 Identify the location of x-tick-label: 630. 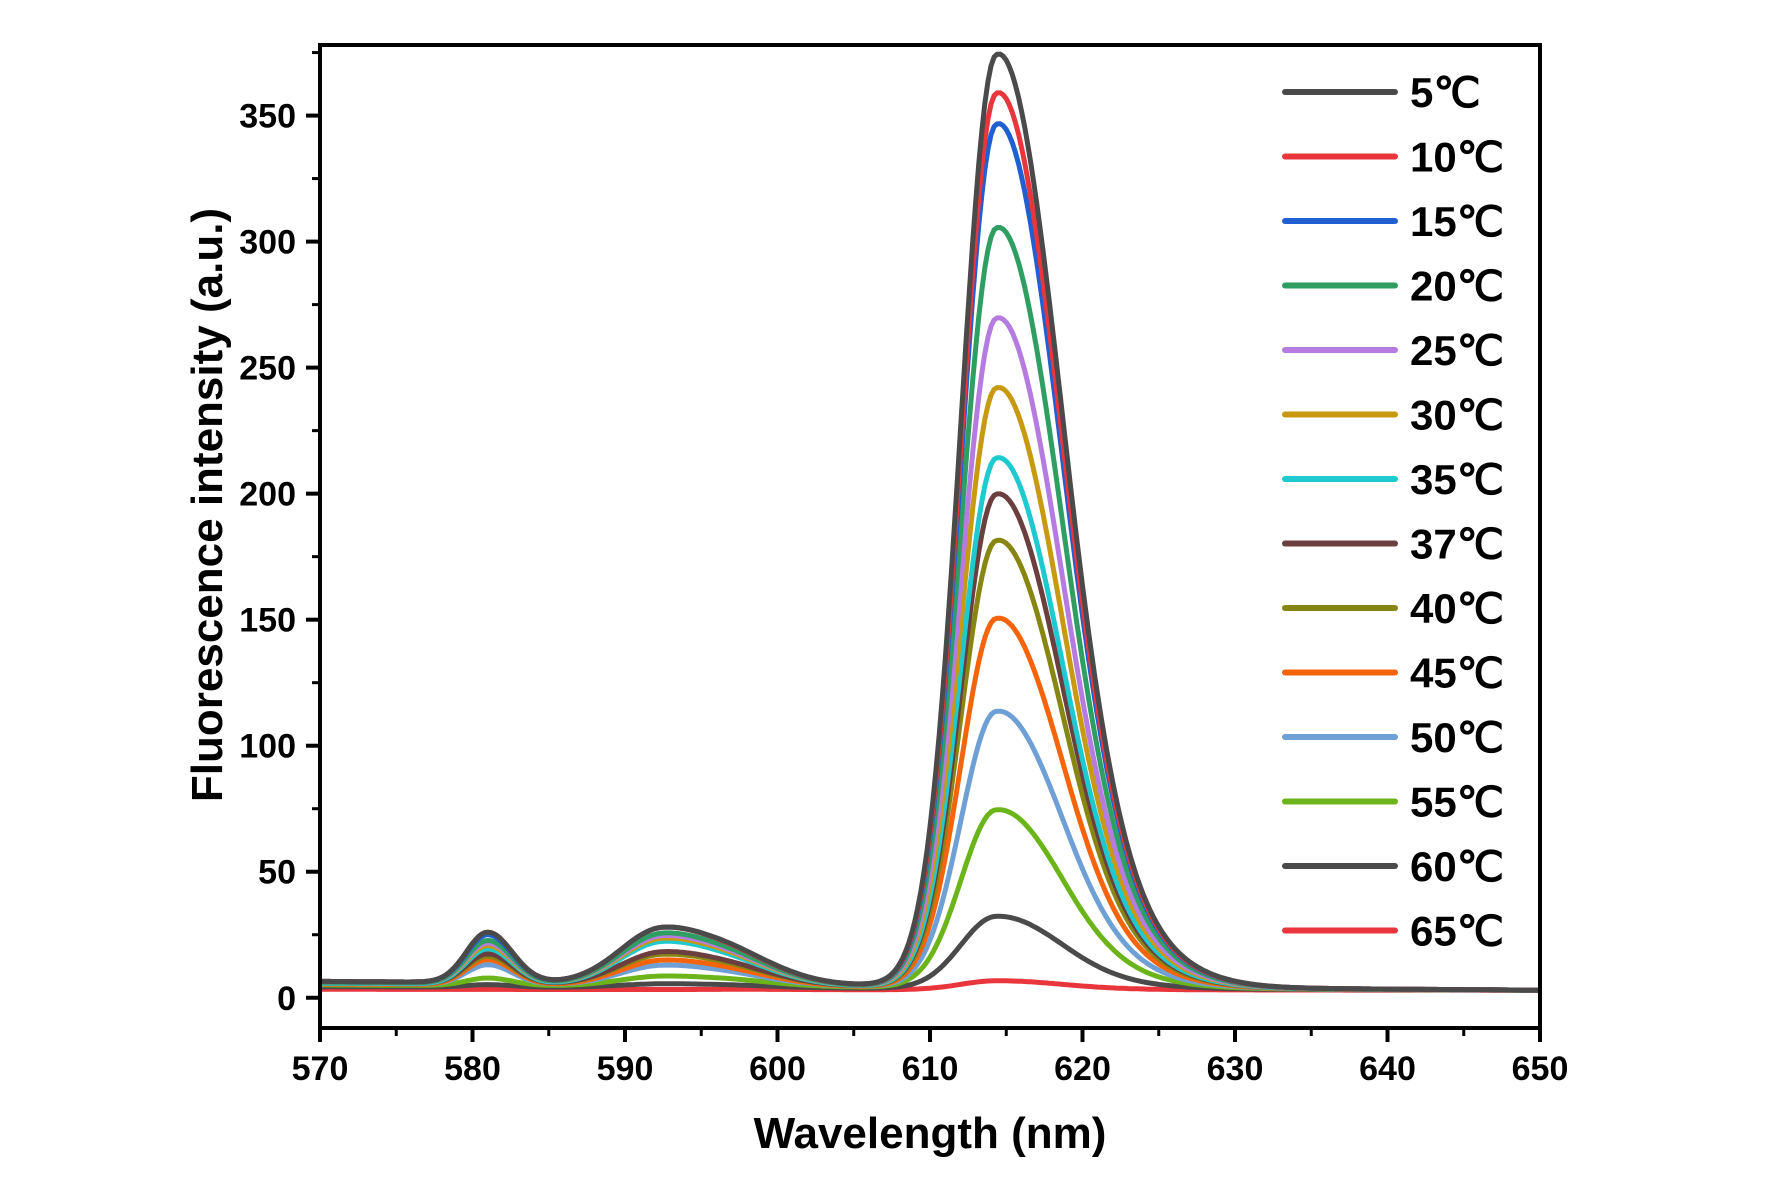
(1235, 1069).